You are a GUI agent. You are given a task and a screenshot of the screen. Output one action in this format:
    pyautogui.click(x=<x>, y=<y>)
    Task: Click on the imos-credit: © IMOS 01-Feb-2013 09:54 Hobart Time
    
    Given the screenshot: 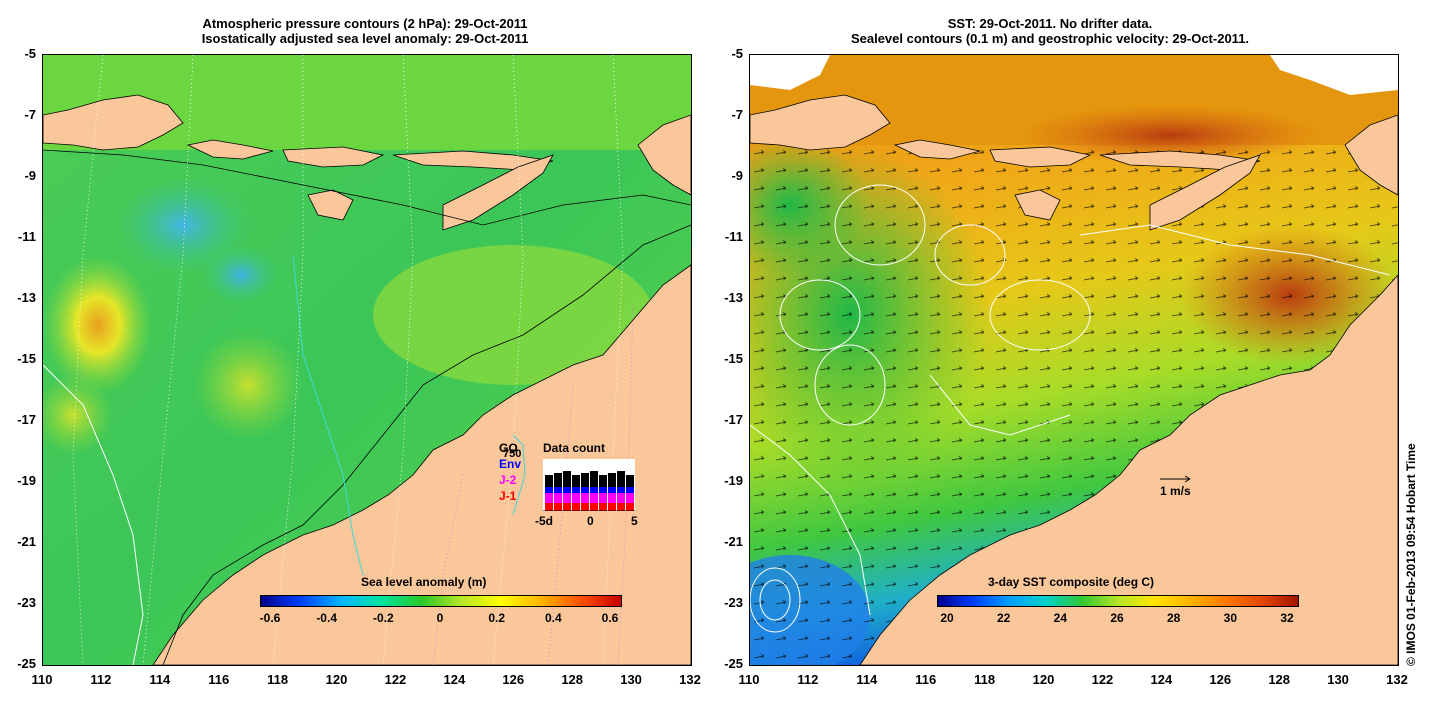 What is the action you would take?
    pyautogui.click(x=1411, y=554)
    